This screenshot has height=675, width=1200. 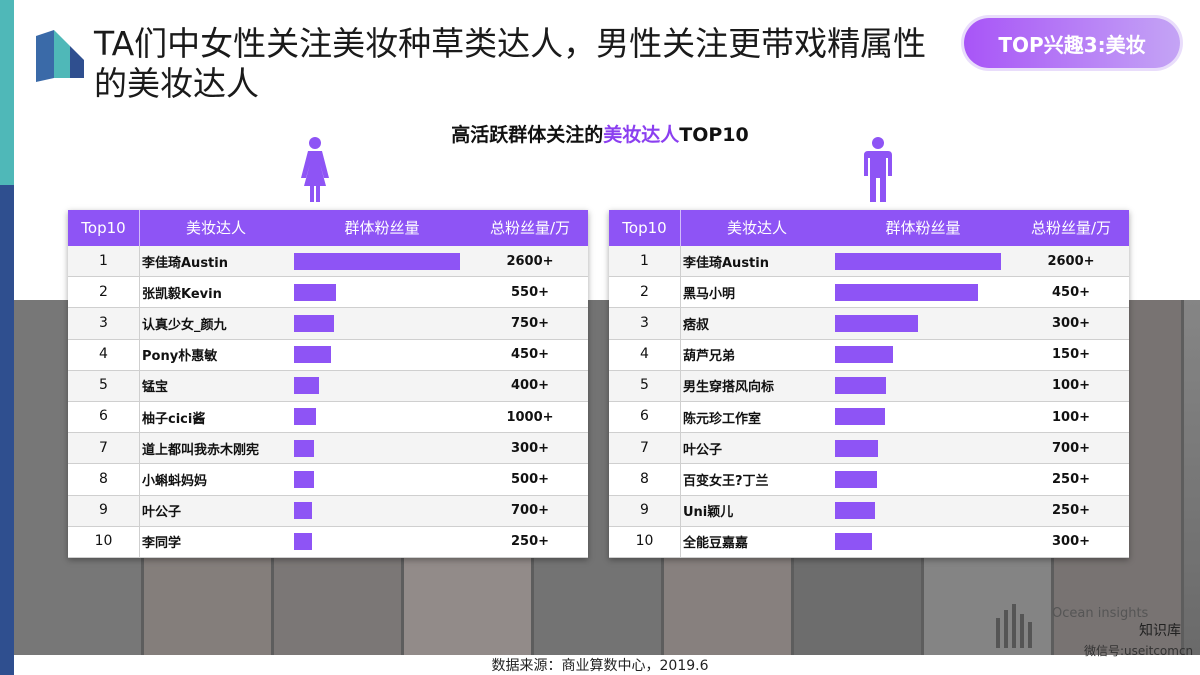 What do you see at coordinates (530, 355) in the screenshot?
I see `row-total: 450+` at bounding box center [530, 355].